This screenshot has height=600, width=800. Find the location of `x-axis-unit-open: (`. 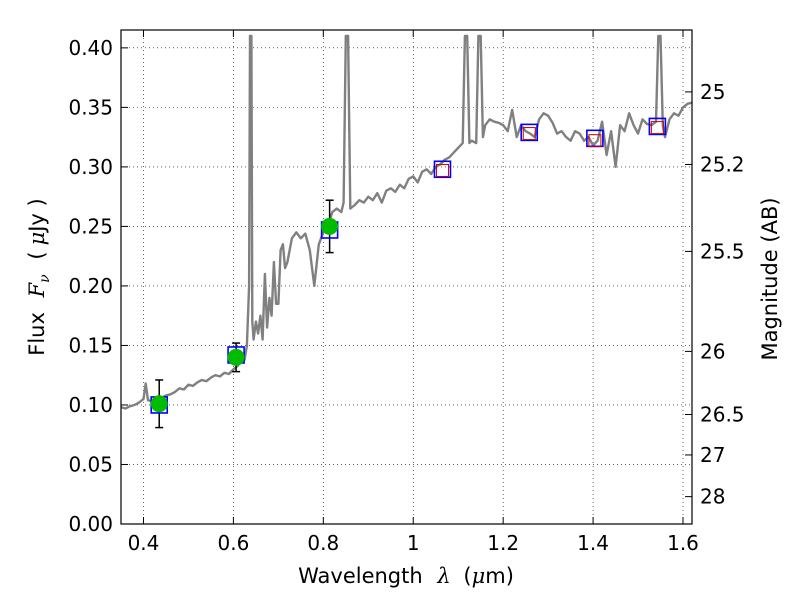

x-axis-unit-open: ( is located at coordinates (467, 576).